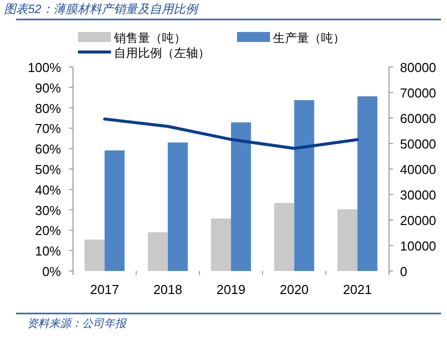 The width and height of the screenshot is (447, 341). Describe the element at coordinates (418, 246) in the screenshot. I see `y2-tick-label: 10000` at that location.